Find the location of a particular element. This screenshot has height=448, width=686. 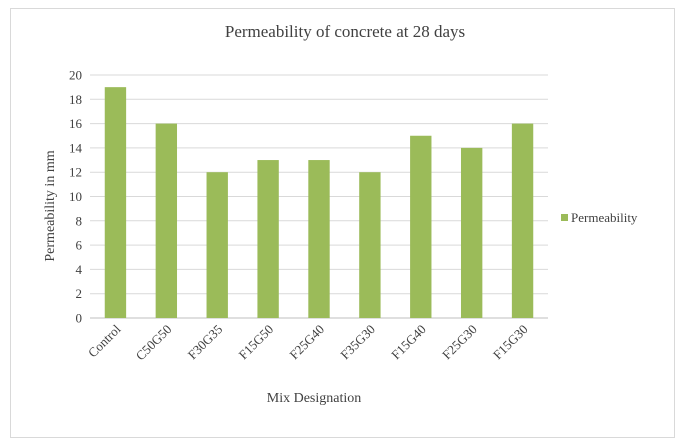

y-tick-label: 2 is located at coordinates (79, 293).